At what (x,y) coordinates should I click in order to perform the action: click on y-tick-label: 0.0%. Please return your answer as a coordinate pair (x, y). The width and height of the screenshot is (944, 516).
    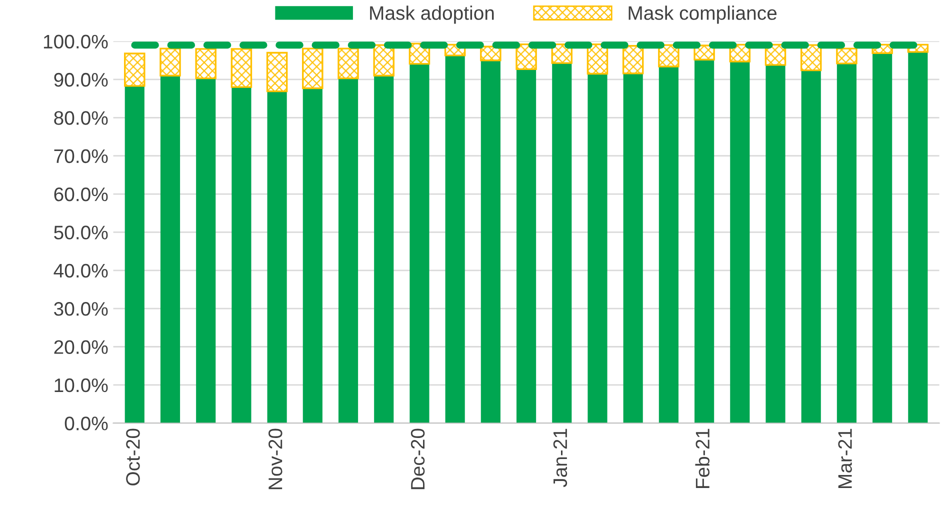
    Looking at the image, I should click on (86, 423).